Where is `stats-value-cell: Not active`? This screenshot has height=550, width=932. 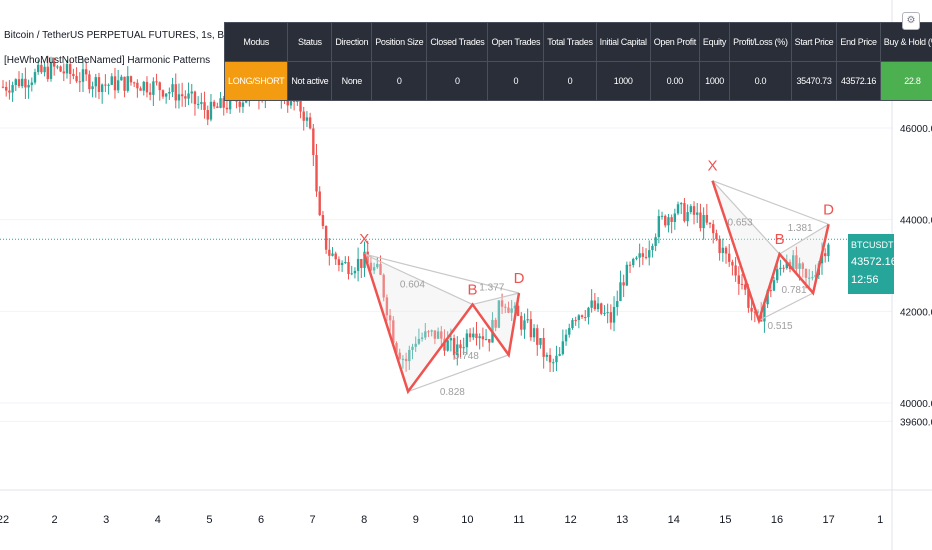 stats-value-cell: Not active is located at coordinates (310, 81).